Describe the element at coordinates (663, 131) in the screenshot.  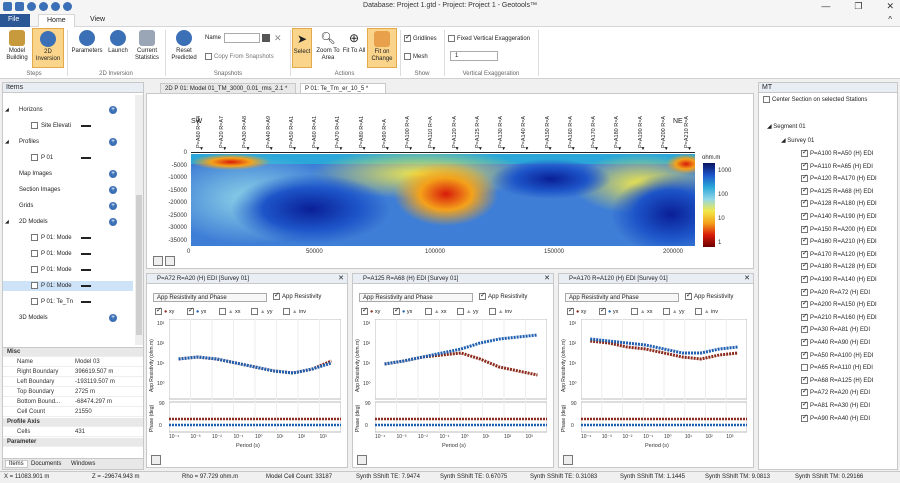
I see `station-label: P=A200 R=A` at that location.